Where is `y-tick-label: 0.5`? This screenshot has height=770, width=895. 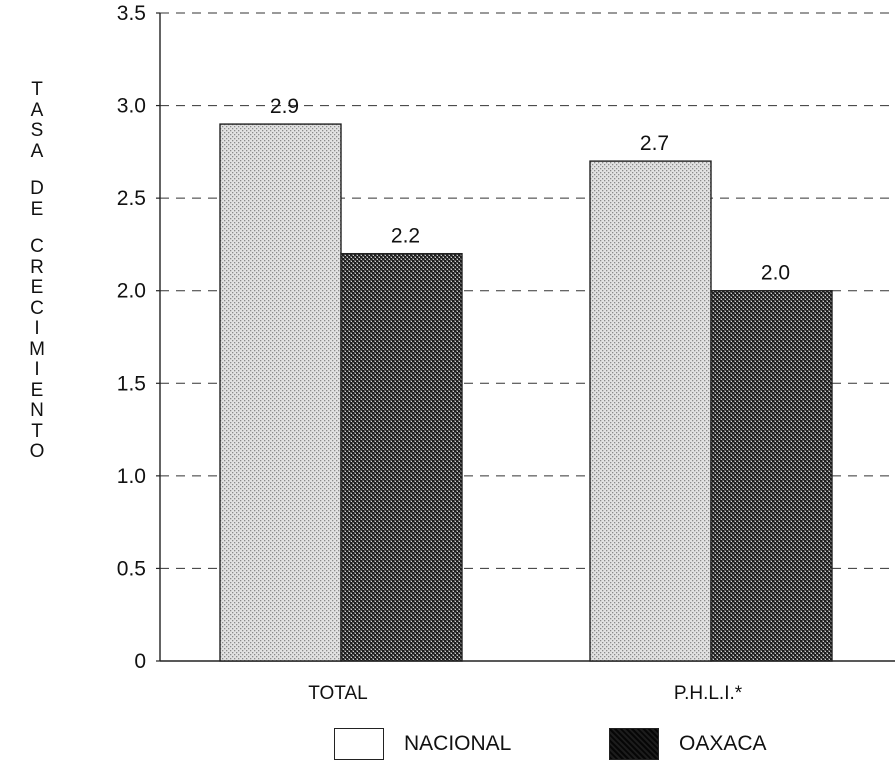
y-tick-label: 0.5 is located at coordinates (131, 568).